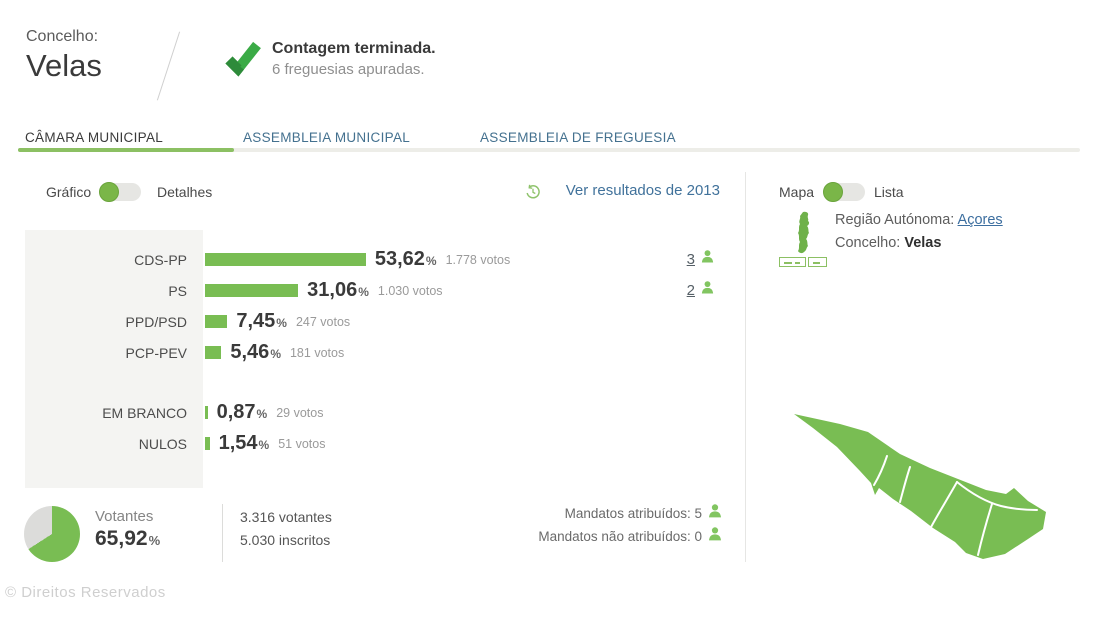 The width and height of the screenshot is (1100, 620). What do you see at coordinates (156, 352) in the screenshot?
I see `party-label: PCP-PEV` at bounding box center [156, 352].